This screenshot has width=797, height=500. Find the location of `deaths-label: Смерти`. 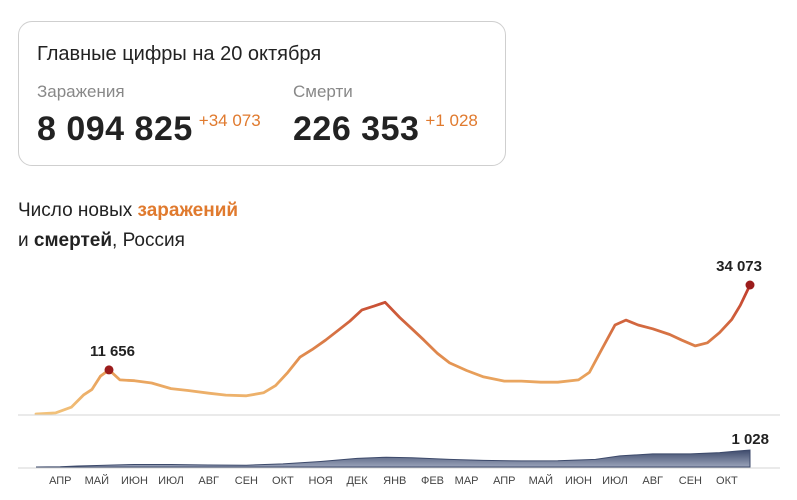

deaths-label: Смерти is located at coordinates (323, 91).